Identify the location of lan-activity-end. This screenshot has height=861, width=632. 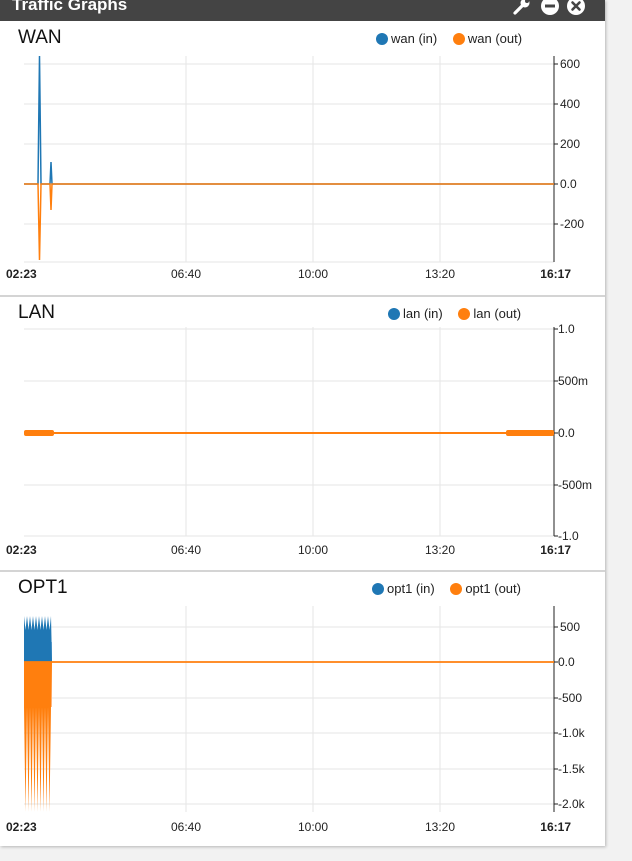
(530, 433).